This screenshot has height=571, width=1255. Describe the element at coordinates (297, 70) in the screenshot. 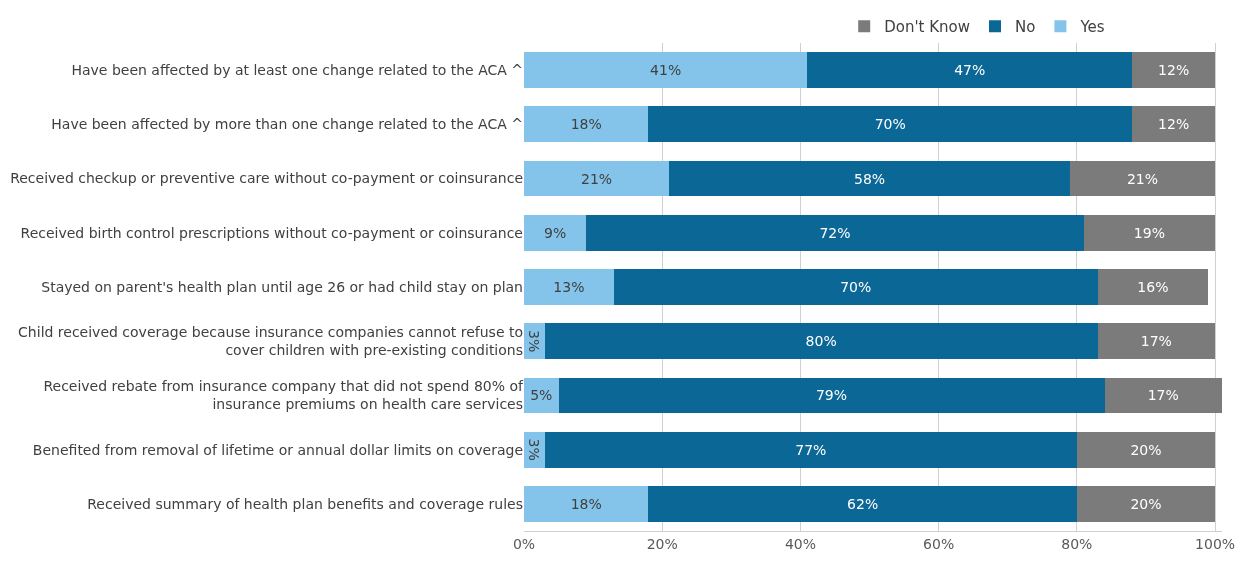

I see `y-tick-label: Have been affected by at least one change related to the ACA ^` at that location.